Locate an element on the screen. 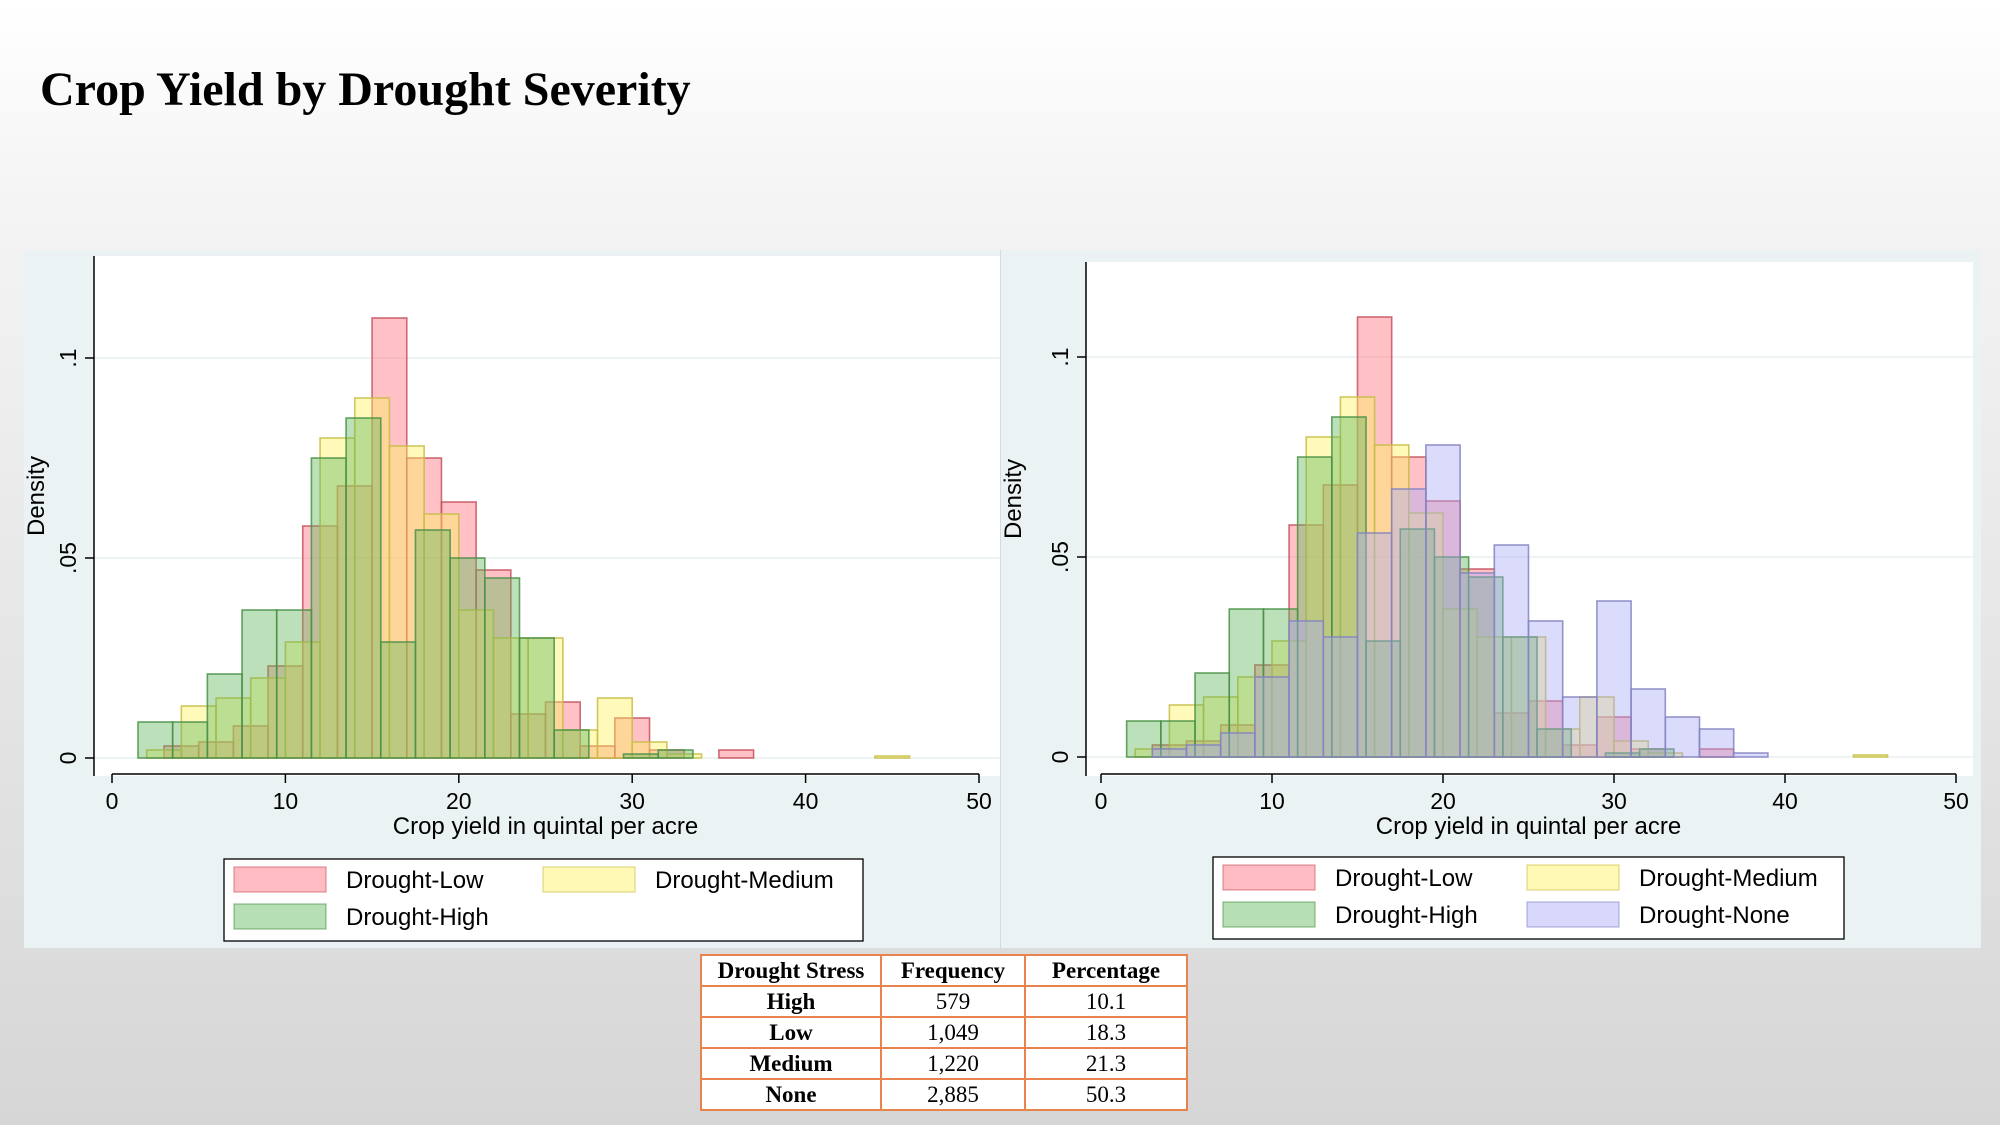  row-label: Low is located at coordinates (791, 1032).